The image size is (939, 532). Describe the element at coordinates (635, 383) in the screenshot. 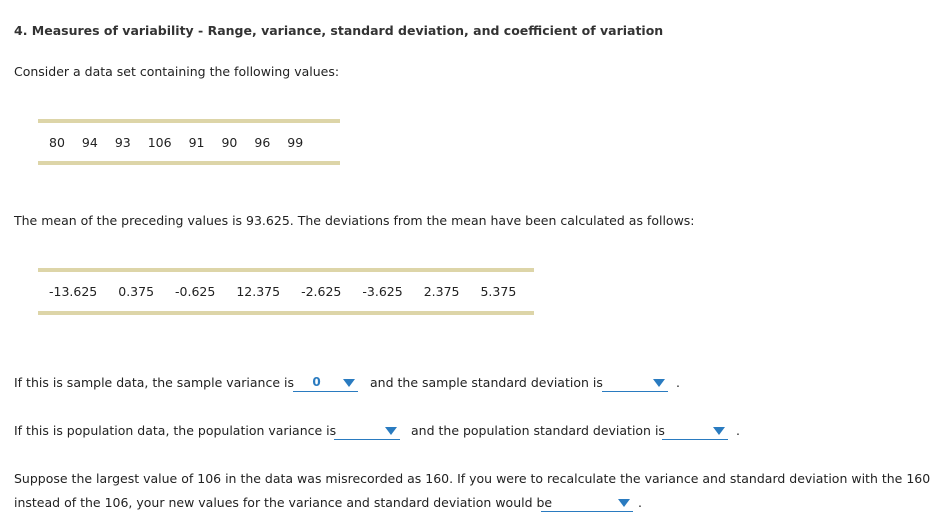

I see `sample-sd-dropdown` at that location.